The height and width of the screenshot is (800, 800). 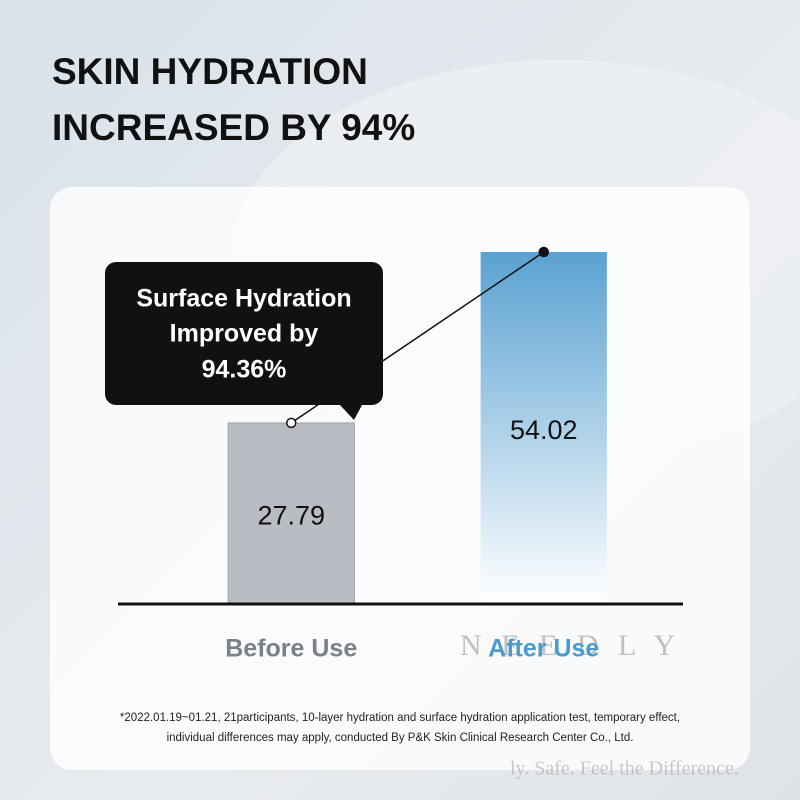 I want to click on x-tick-label: Before Use, so click(x=291, y=649).